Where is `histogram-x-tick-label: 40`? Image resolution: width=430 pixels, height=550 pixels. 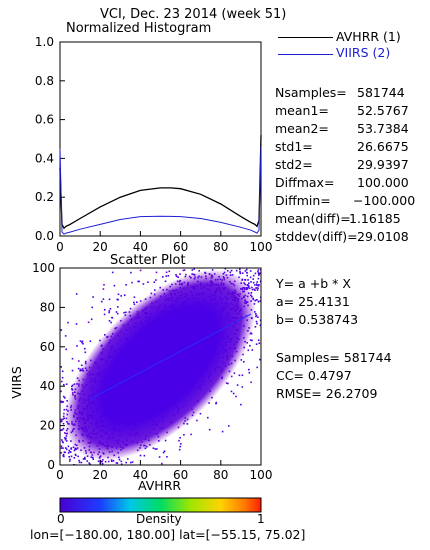
histogram-x-tick-label: 40 is located at coordinates (140, 247).